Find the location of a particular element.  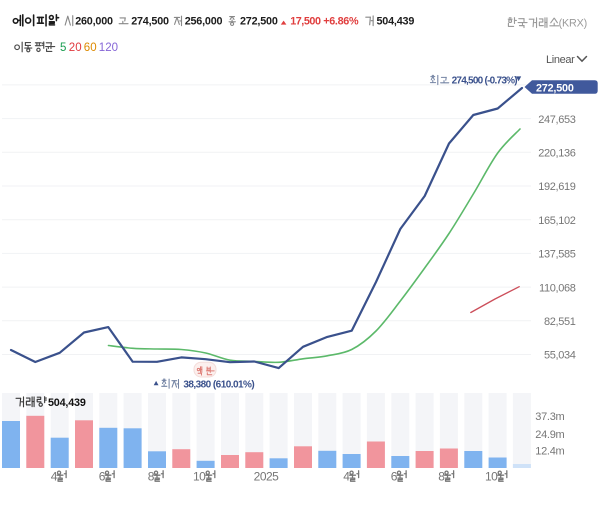

svg-text: 20 is located at coordinates (75, 48).